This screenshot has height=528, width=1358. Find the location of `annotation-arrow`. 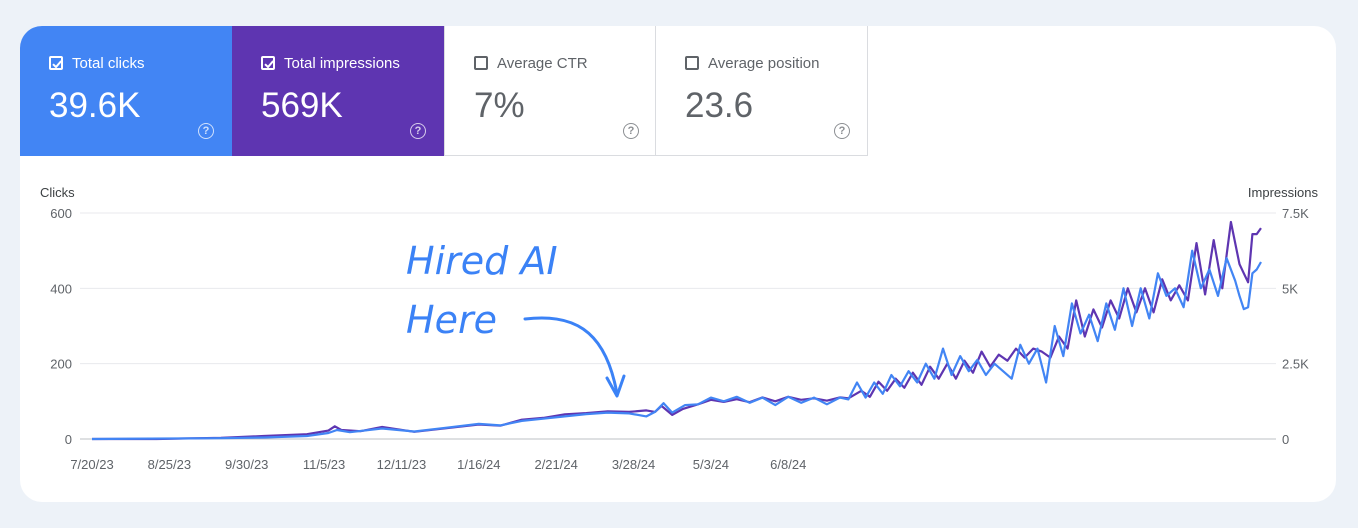

annotation-arrow is located at coordinates (574, 357).